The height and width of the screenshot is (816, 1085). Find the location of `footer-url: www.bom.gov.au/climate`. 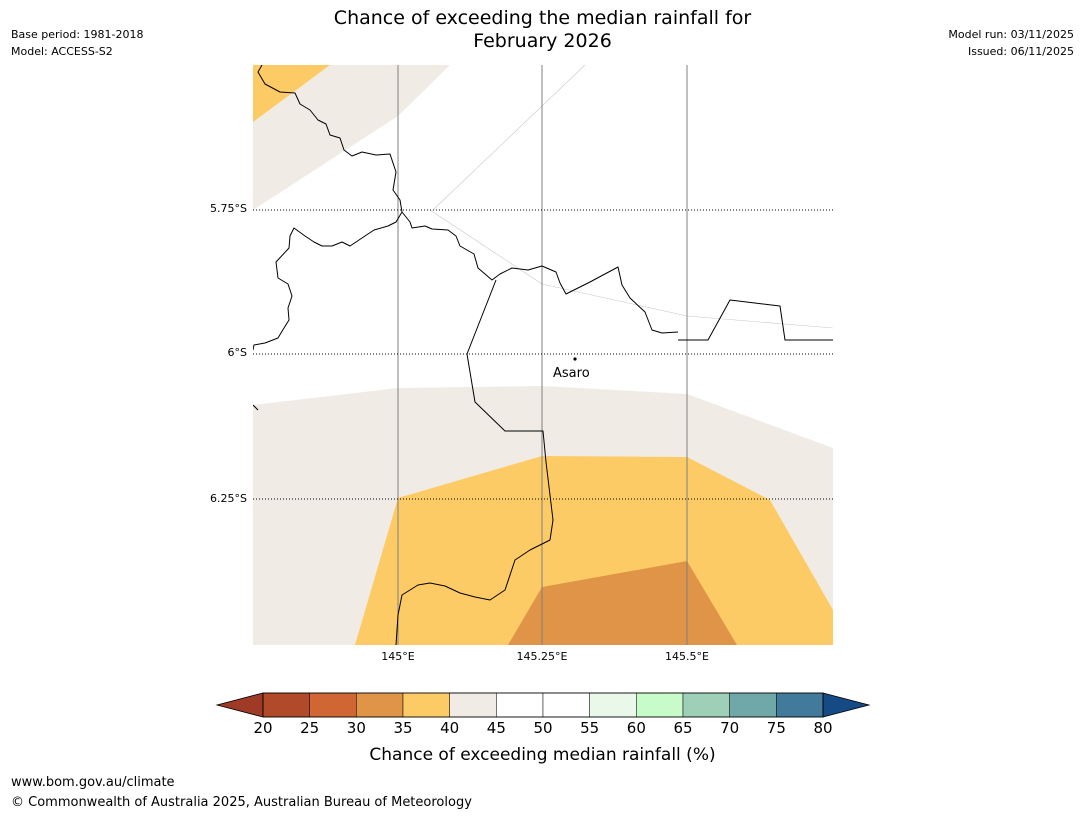

footer-url: www.bom.gov.au/climate is located at coordinates (93, 782).